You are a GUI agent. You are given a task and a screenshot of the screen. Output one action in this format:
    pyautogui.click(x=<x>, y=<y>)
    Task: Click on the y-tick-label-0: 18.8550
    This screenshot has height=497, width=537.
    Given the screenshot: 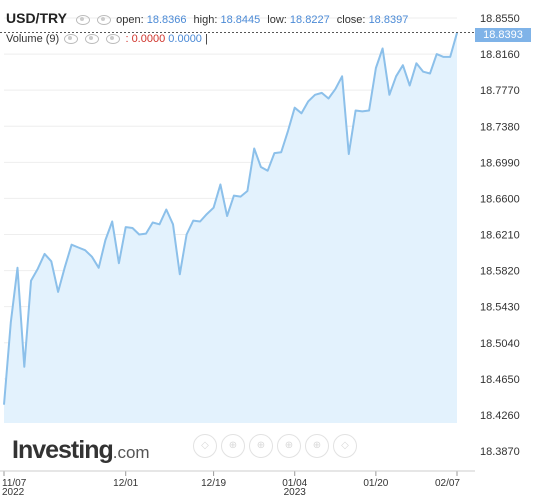 What is the action you would take?
    pyautogui.click(x=500, y=19)
    